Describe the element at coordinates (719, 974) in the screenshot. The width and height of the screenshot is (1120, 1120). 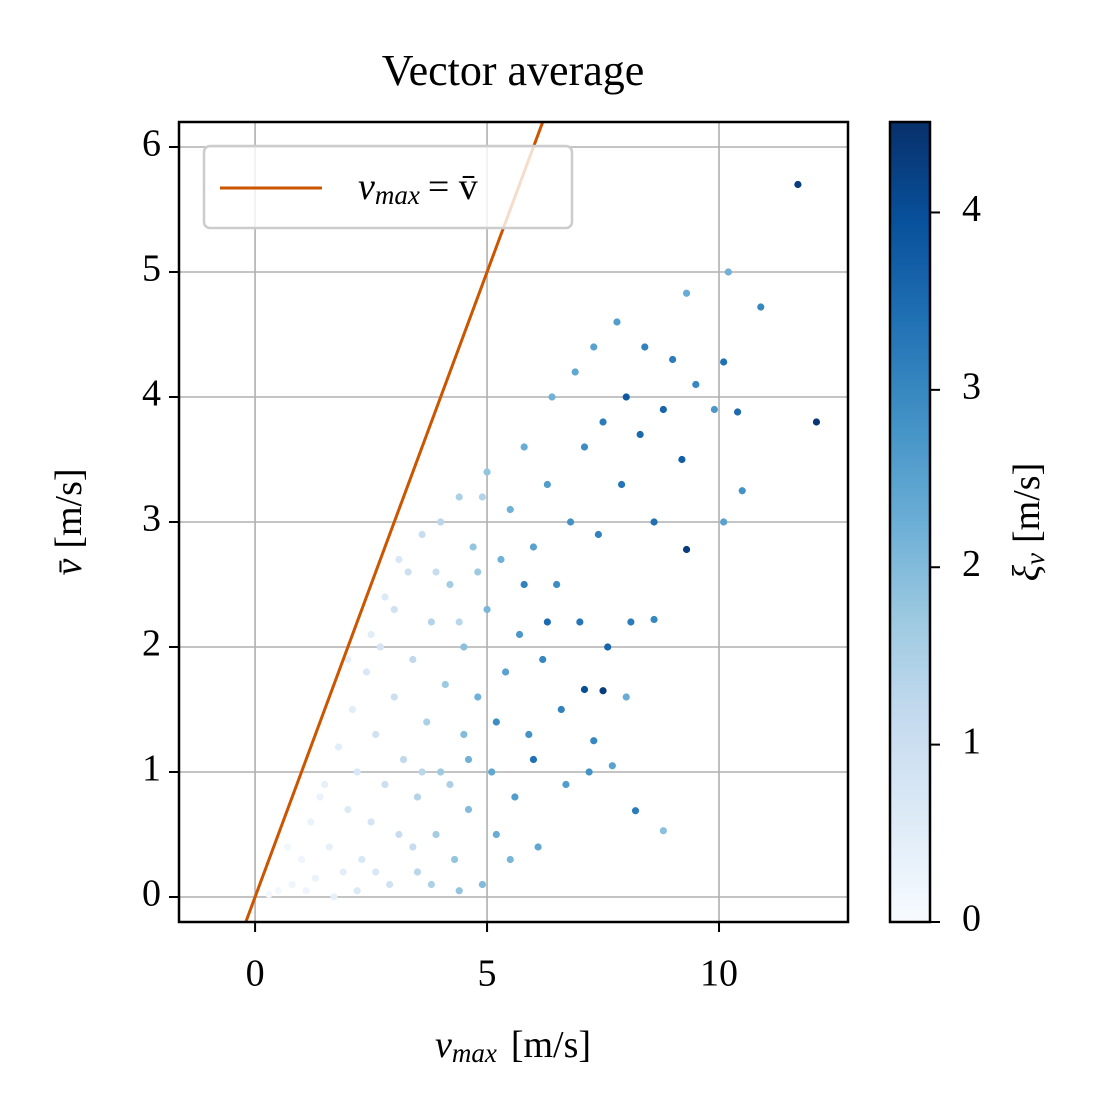
I see `x-tick-label: 10` at that location.